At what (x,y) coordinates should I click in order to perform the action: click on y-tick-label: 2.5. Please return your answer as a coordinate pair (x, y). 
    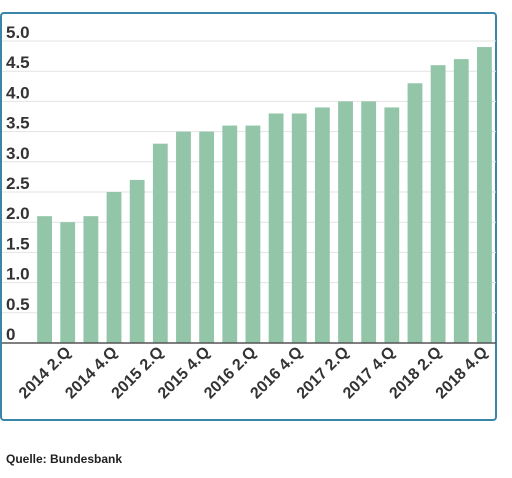
    Looking at the image, I should click on (18, 183).